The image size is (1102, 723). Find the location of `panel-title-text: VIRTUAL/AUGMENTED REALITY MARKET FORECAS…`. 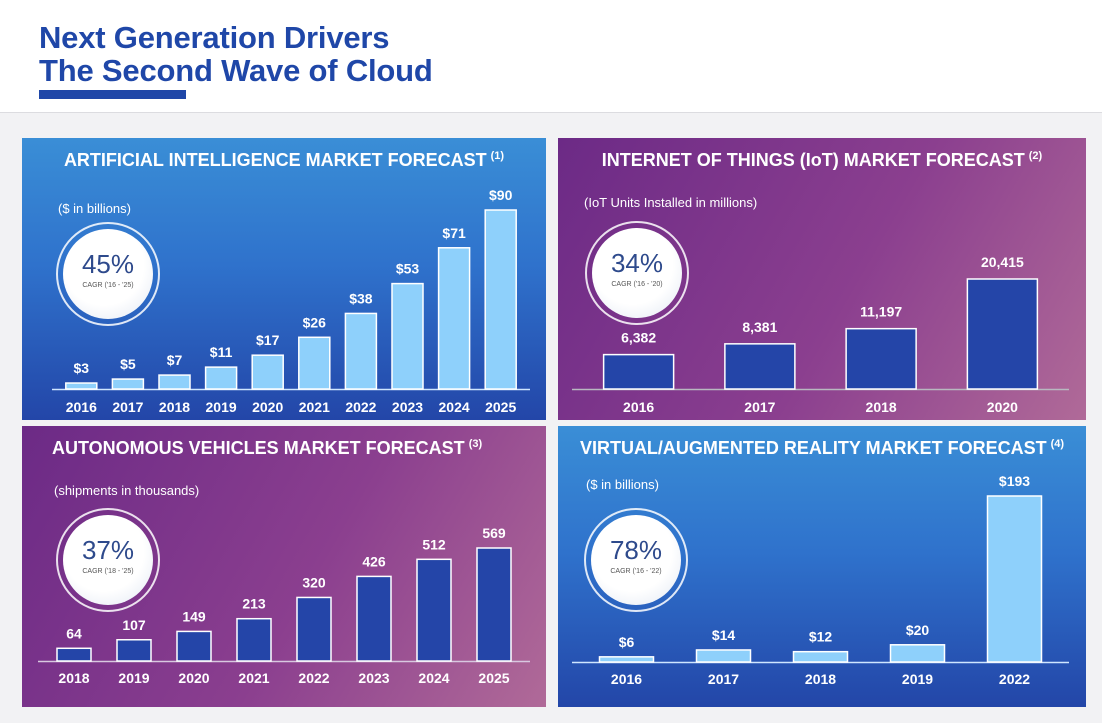

panel-title-text: VIRTUAL/AUGMENTED REALITY MARKET FORECAS… is located at coordinates (813, 448).